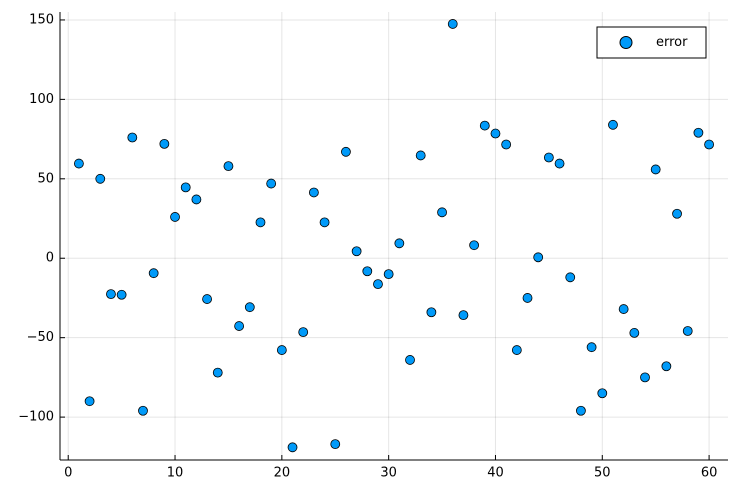  I want to click on y-tick-label: 150, so click(41, 19).